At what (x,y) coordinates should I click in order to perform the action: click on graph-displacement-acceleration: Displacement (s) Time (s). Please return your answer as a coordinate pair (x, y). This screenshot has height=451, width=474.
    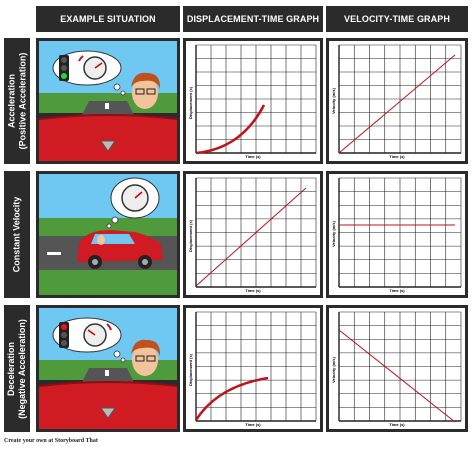
    Looking at the image, I should click on (253, 101).